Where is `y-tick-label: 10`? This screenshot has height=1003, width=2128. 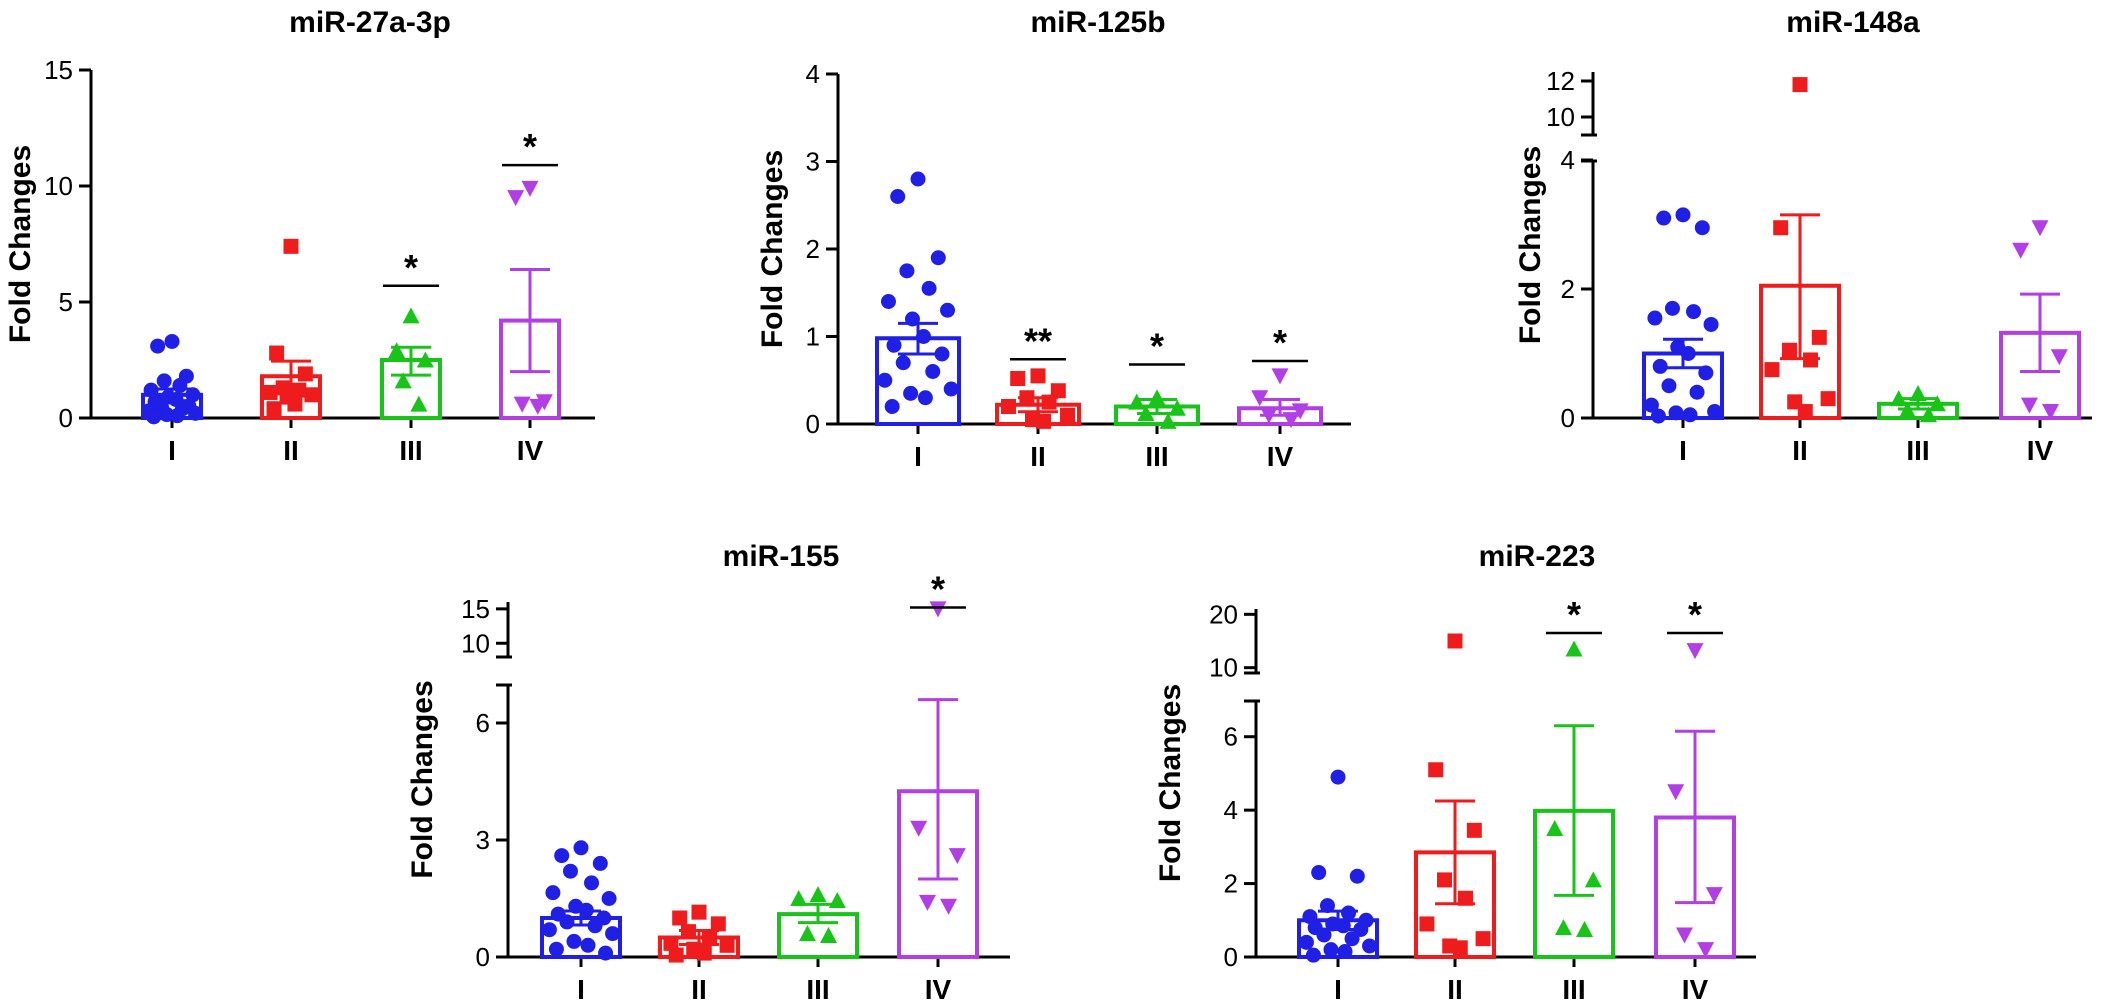
y-tick-label: 10 is located at coordinates (58, 186).